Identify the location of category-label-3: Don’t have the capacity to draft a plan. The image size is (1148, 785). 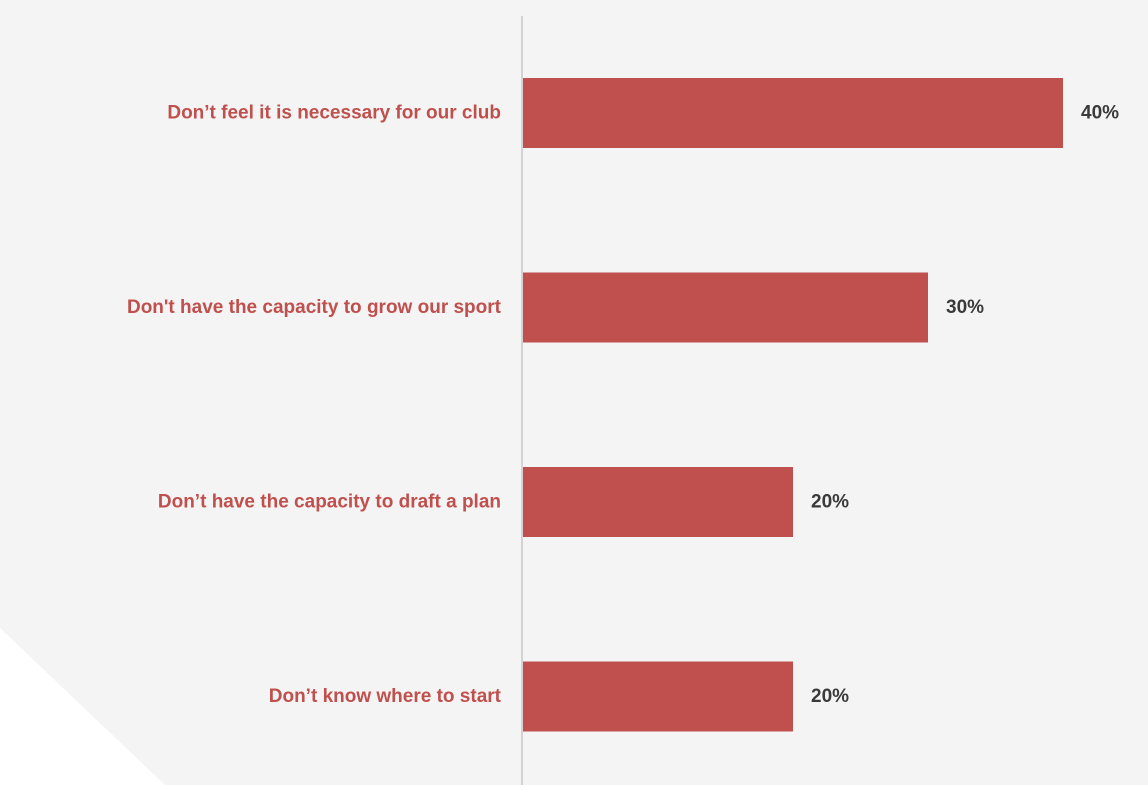
(329, 502).